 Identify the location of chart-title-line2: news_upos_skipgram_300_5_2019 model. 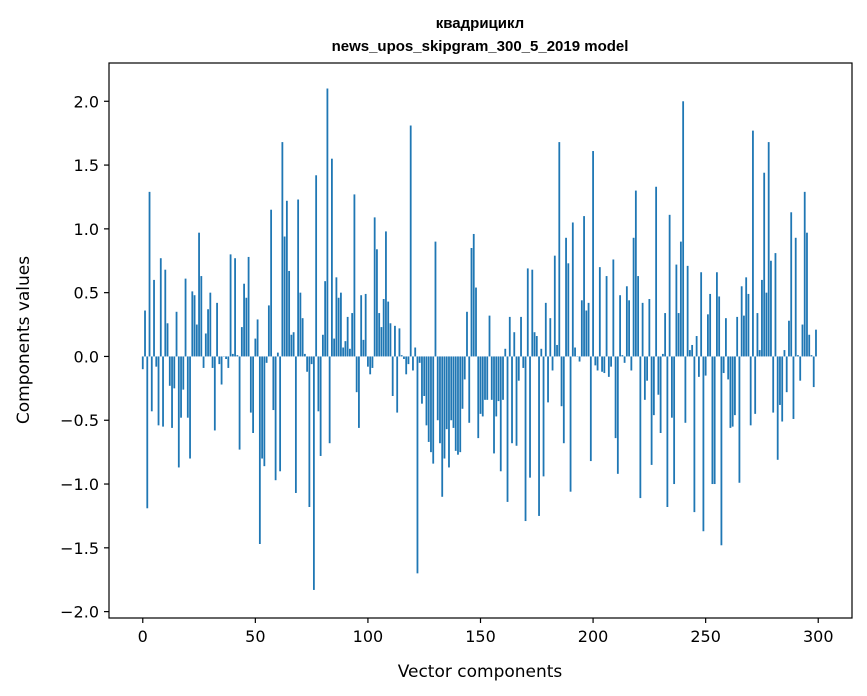
(480, 46).